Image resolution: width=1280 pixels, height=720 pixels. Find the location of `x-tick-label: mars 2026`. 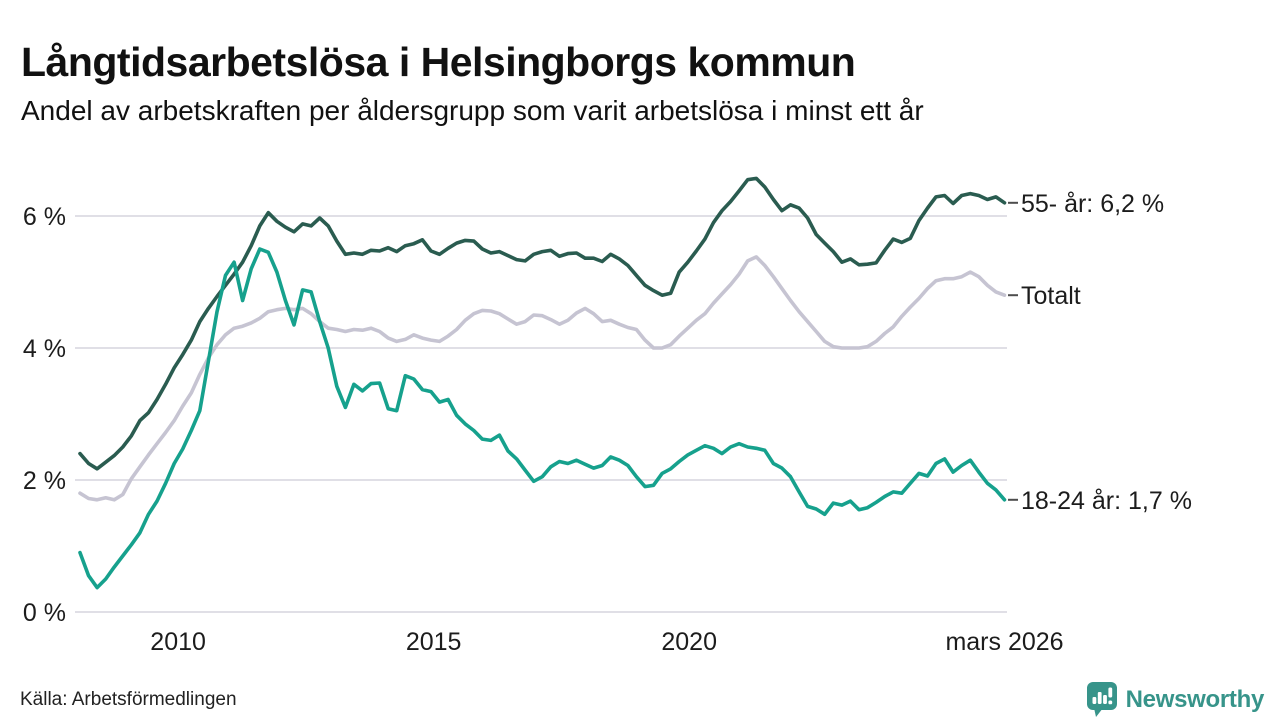

x-tick-label: mars 2026 is located at coordinates (1004, 642).